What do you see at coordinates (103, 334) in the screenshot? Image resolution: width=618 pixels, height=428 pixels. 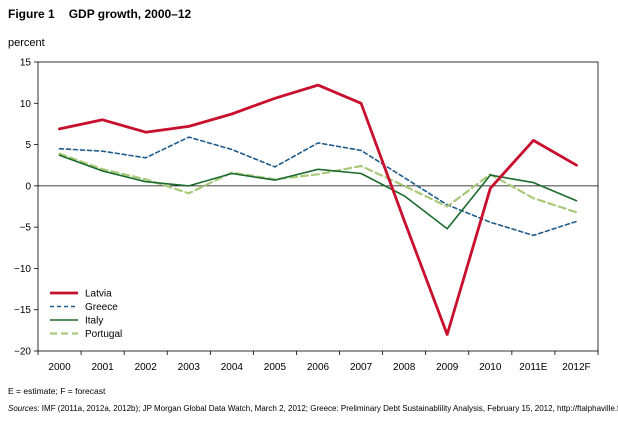 I see `legend-label-portugal: Portugal` at bounding box center [103, 334].